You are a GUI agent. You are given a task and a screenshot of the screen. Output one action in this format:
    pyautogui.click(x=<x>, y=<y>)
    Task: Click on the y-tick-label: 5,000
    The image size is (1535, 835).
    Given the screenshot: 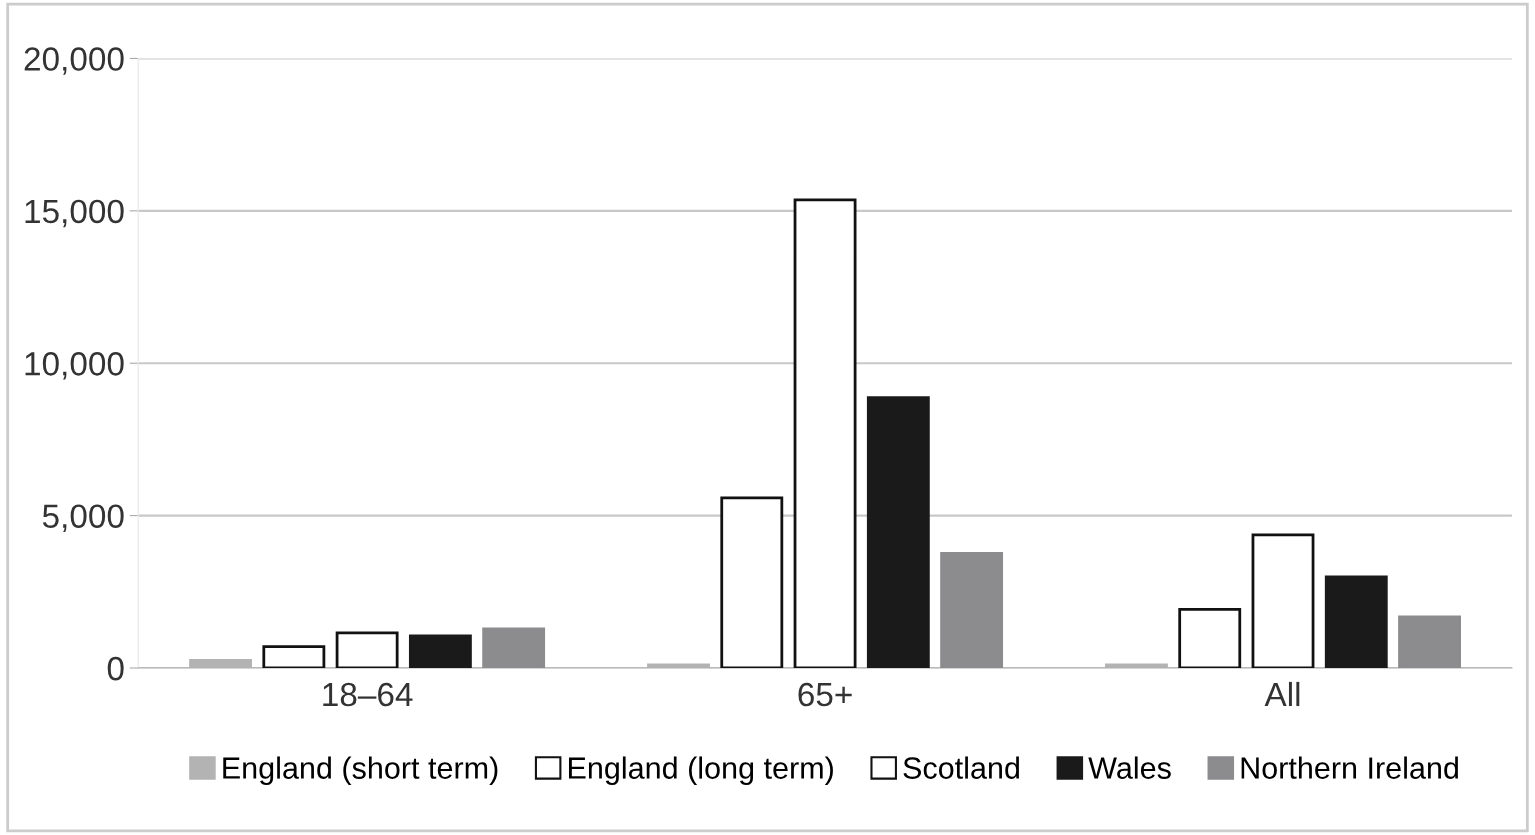 What is the action you would take?
    pyautogui.click(x=83, y=518)
    